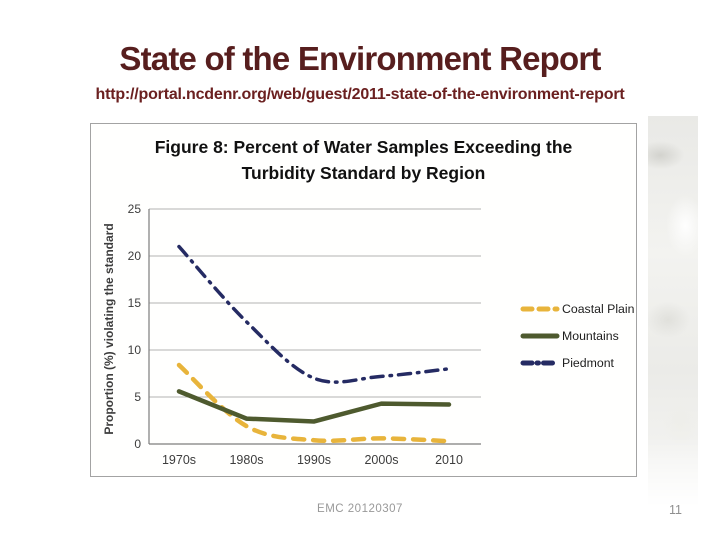 The width and height of the screenshot is (720, 540). Describe the element at coordinates (314, 406) in the screenshot. I see `series-line-mountains` at that location.